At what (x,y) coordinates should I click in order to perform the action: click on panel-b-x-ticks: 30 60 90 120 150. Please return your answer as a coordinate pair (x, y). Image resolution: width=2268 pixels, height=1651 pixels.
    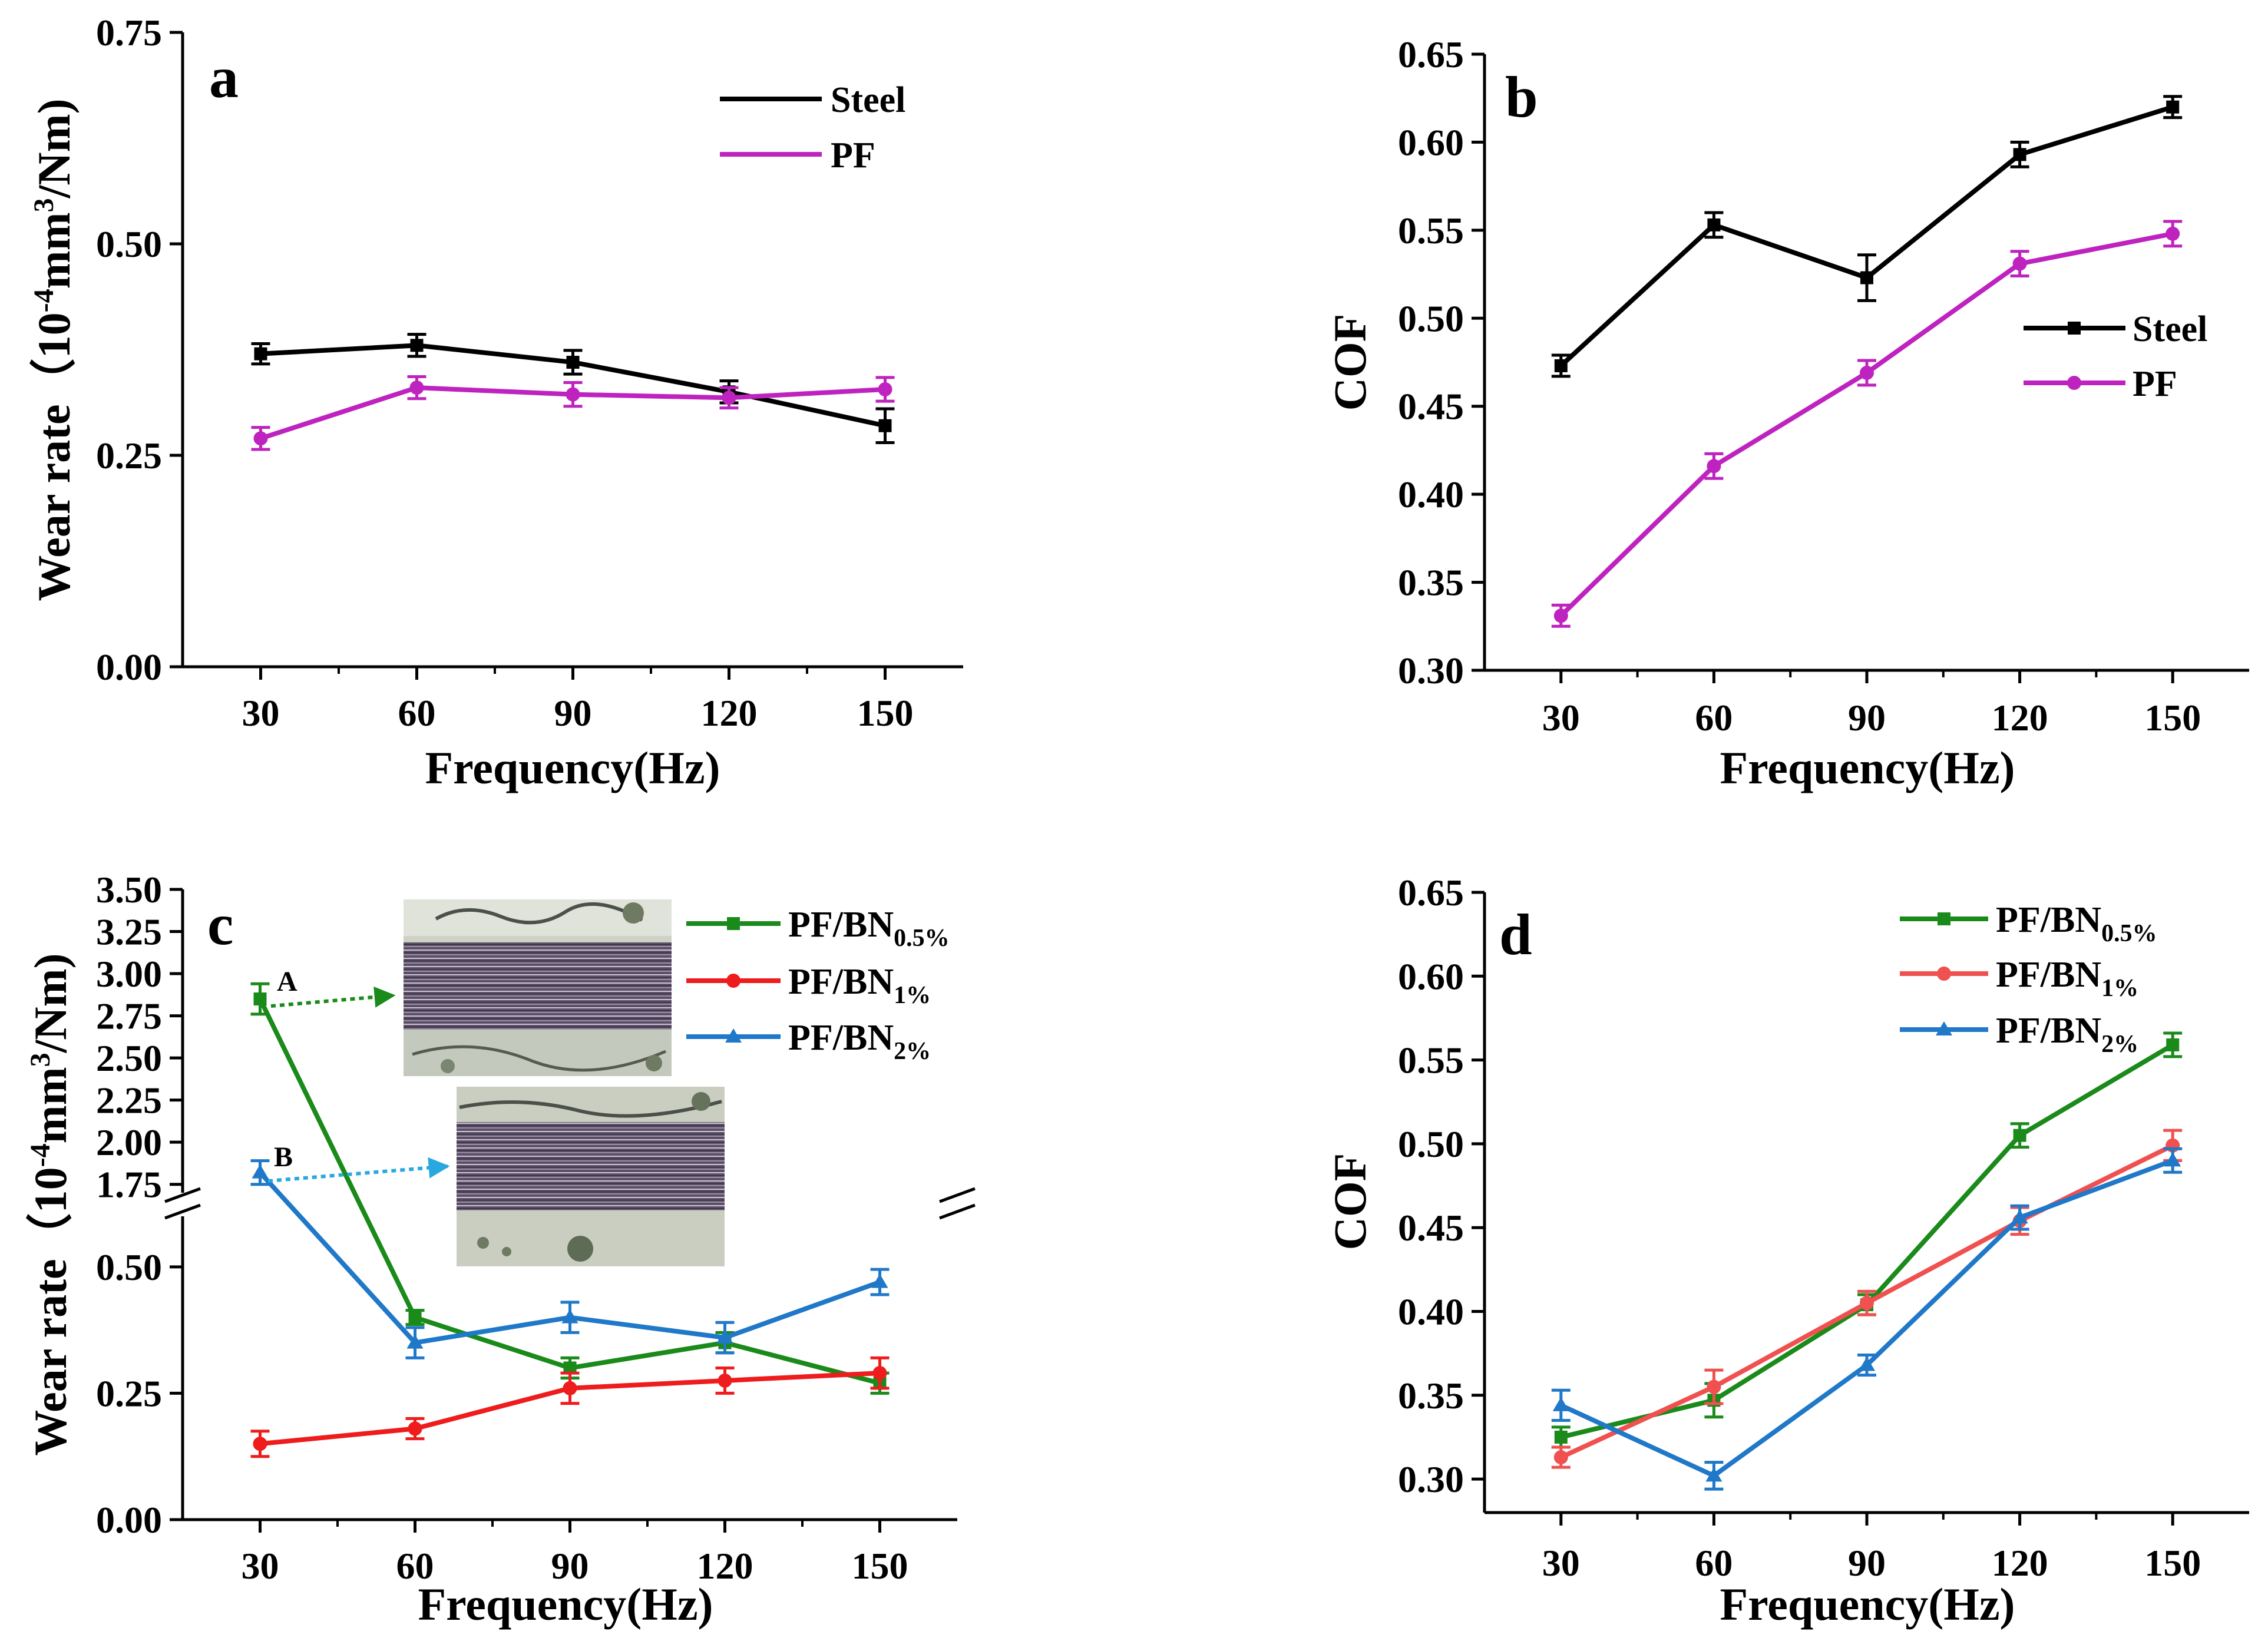
    Looking at the image, I should click on (1871, 704).